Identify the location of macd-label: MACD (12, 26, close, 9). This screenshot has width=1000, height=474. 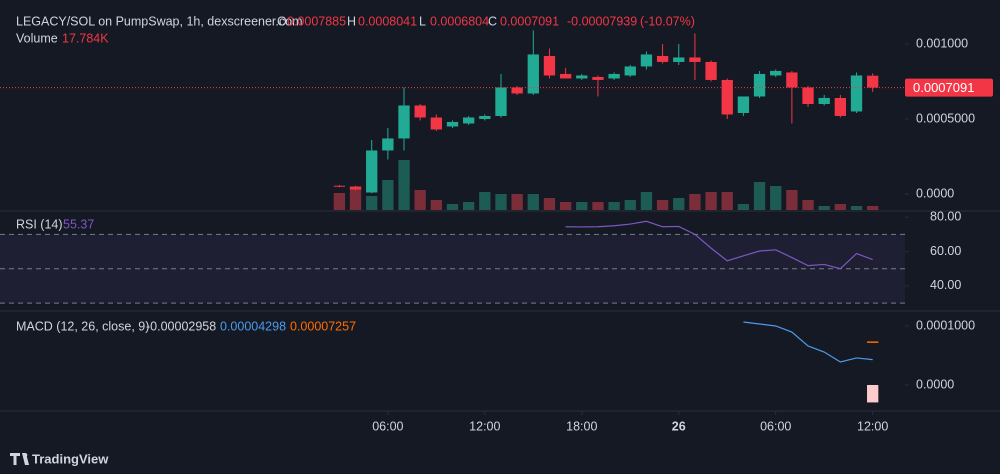
(82, 326).